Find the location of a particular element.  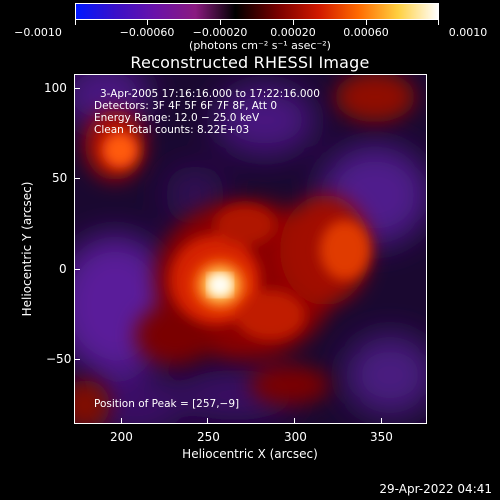

colorbar-tick-label: 0.00060 is located at coordinates (366, 32).